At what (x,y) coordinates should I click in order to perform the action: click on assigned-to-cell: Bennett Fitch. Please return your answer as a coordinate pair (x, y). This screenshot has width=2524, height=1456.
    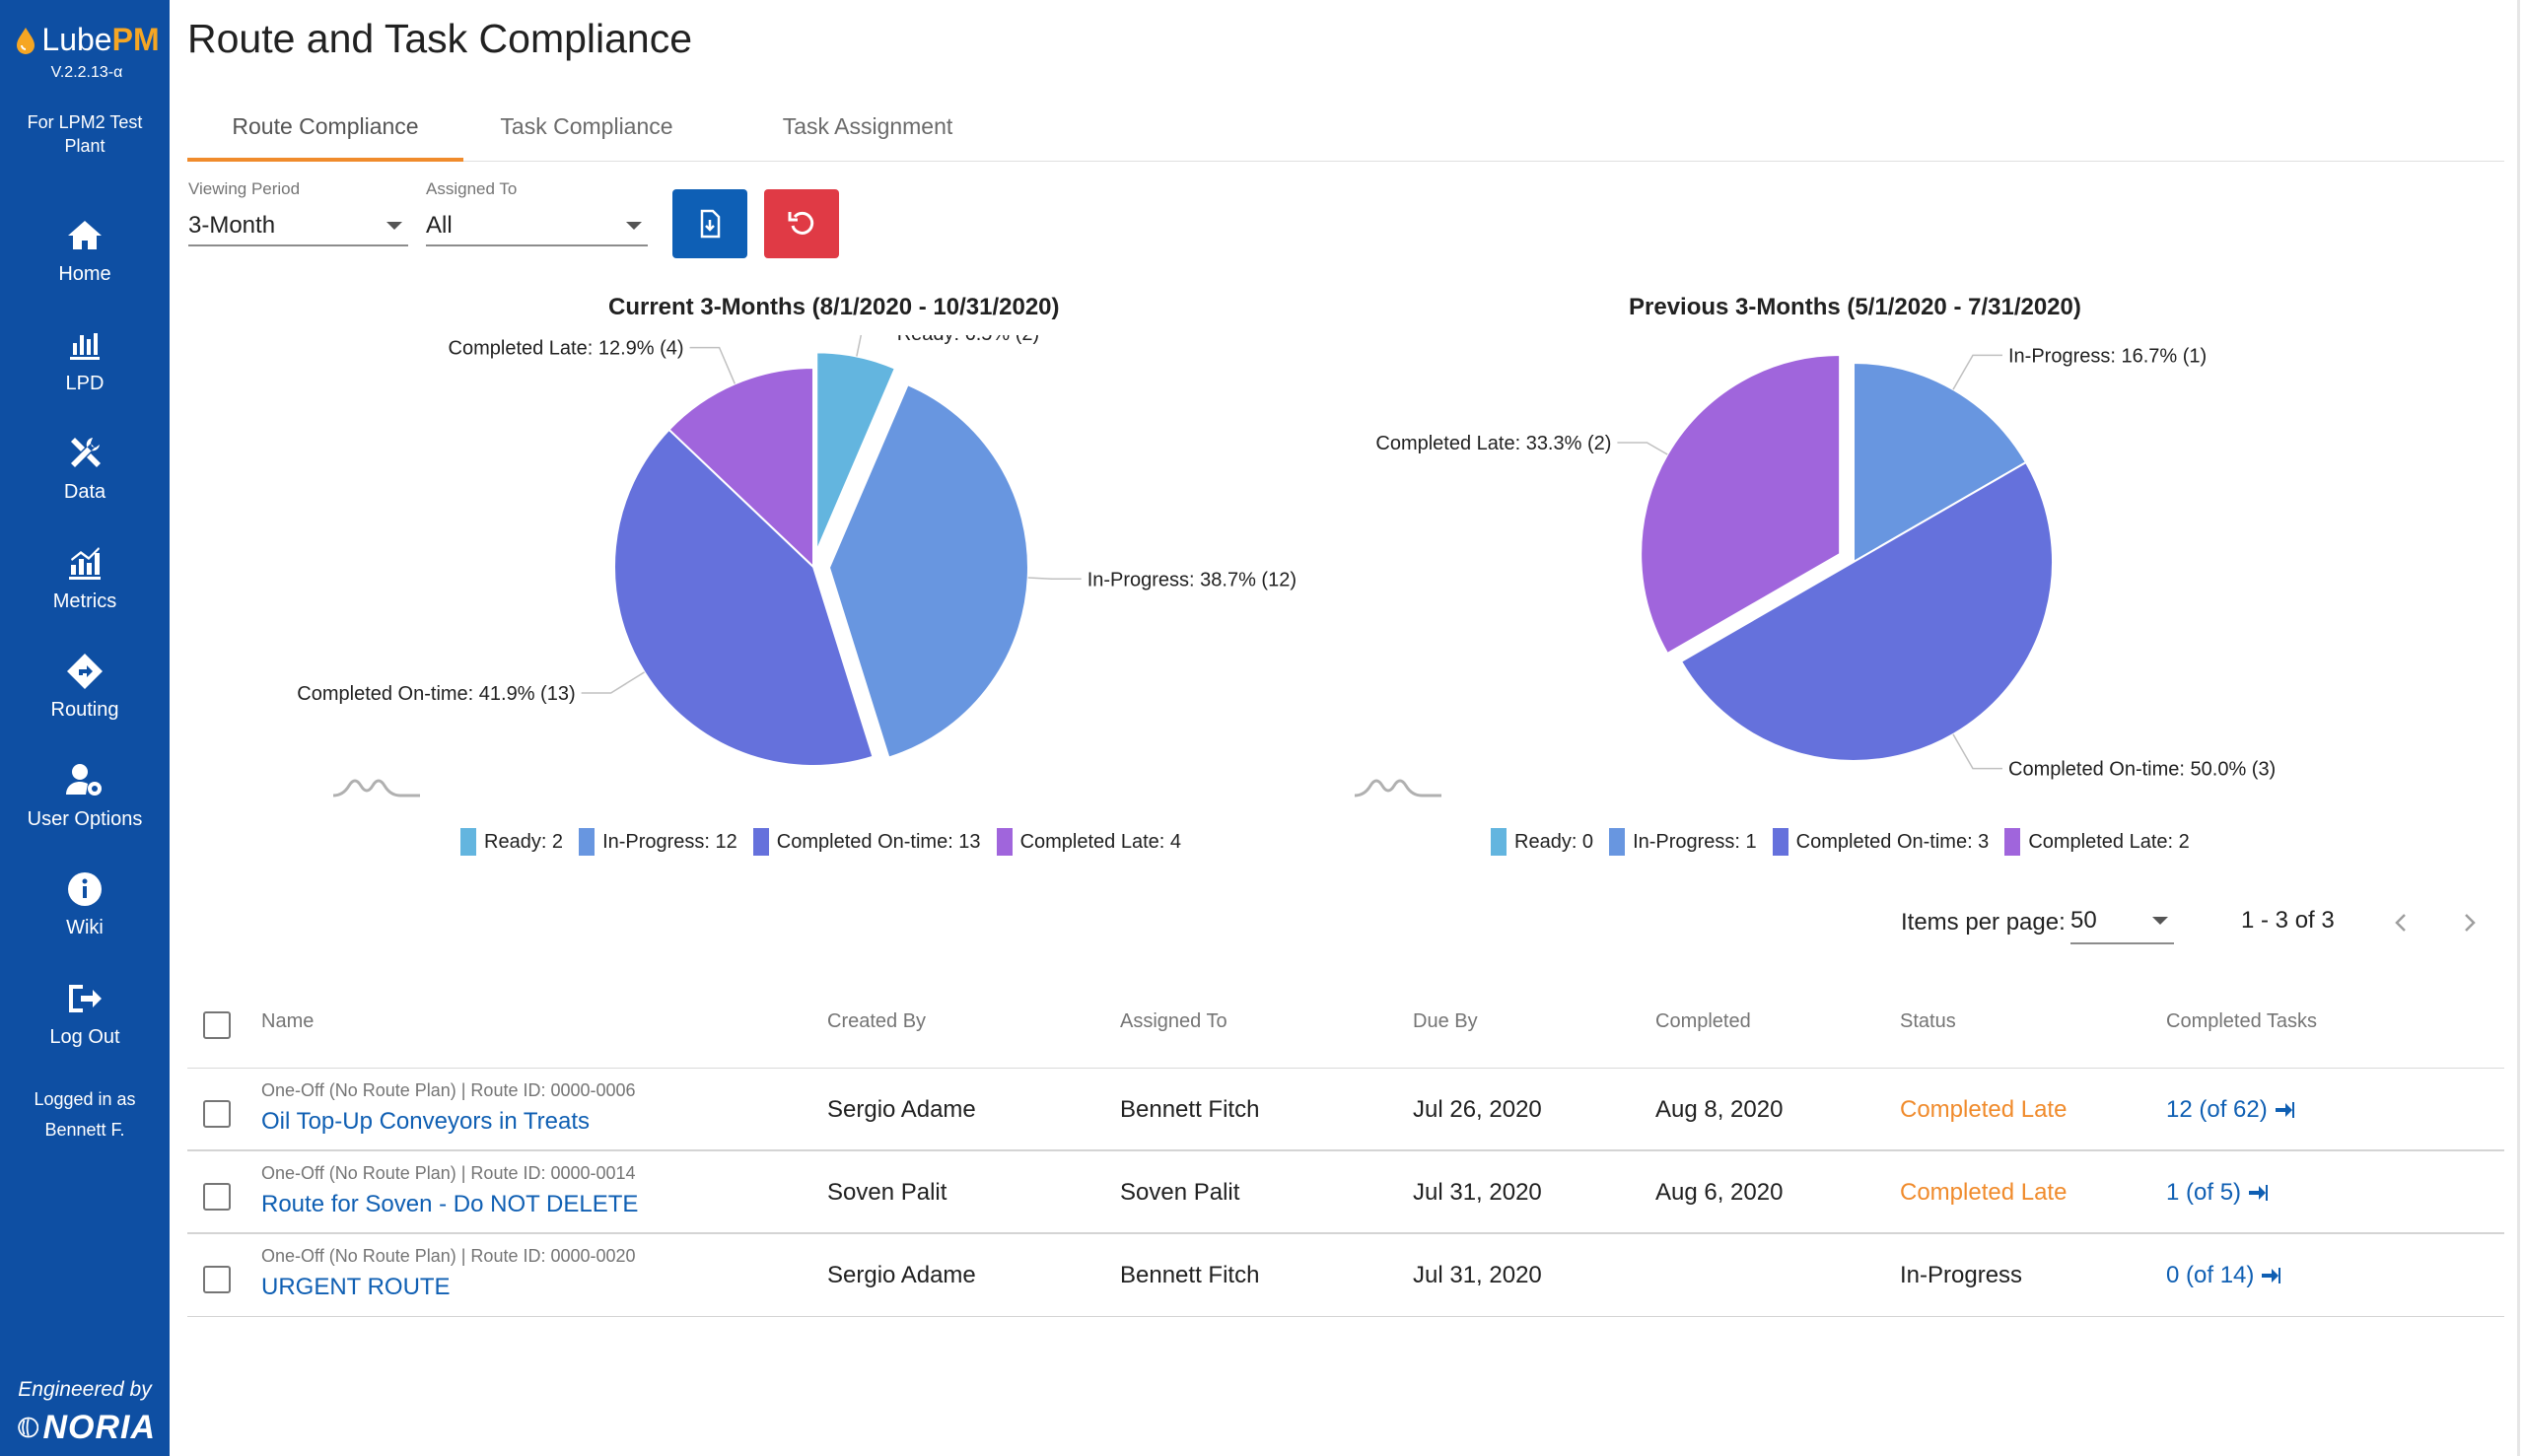
    Looking at the image, I should click on (1190, 1275).